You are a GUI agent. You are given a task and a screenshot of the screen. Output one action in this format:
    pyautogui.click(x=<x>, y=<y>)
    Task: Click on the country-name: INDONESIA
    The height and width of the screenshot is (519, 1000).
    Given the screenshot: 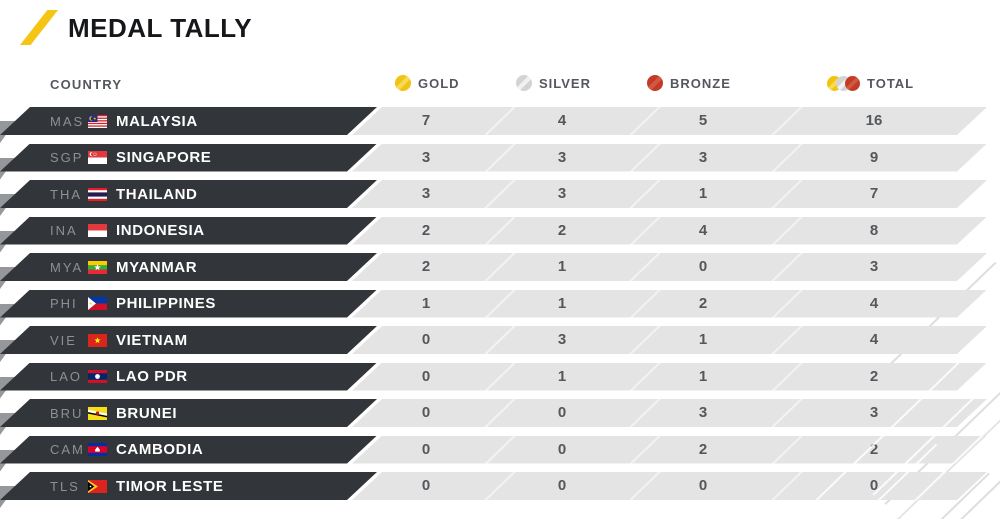 What is the action you would take?
    pyautogui.click(x=160, y=230)
    